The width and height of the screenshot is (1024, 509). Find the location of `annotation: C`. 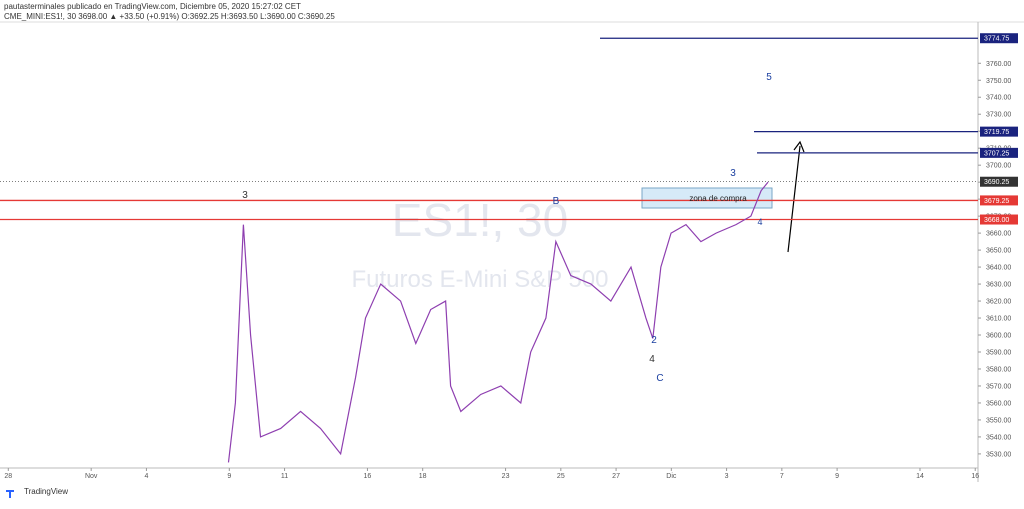

annotation: C is located at coordinates (659, 378).